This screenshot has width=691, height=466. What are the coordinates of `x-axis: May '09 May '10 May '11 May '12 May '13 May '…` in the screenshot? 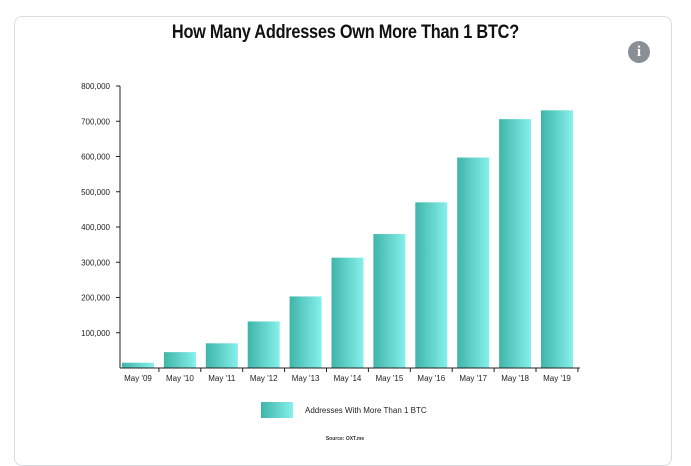 It's located at (350, 375).